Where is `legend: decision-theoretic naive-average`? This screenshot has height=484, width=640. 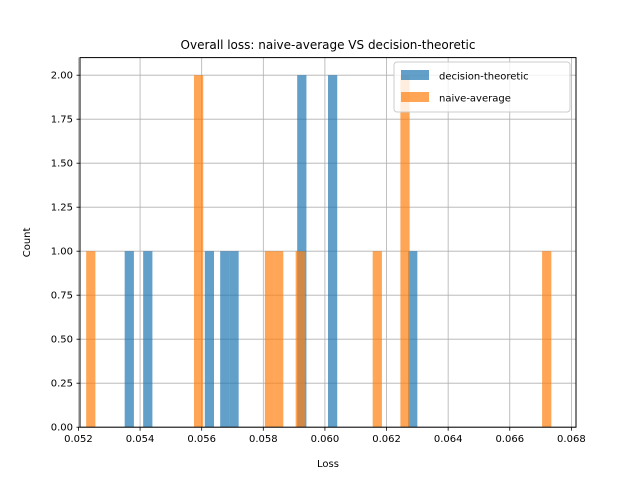
legend: decision-theoretic naive-average is located at coordinates (482, 87).